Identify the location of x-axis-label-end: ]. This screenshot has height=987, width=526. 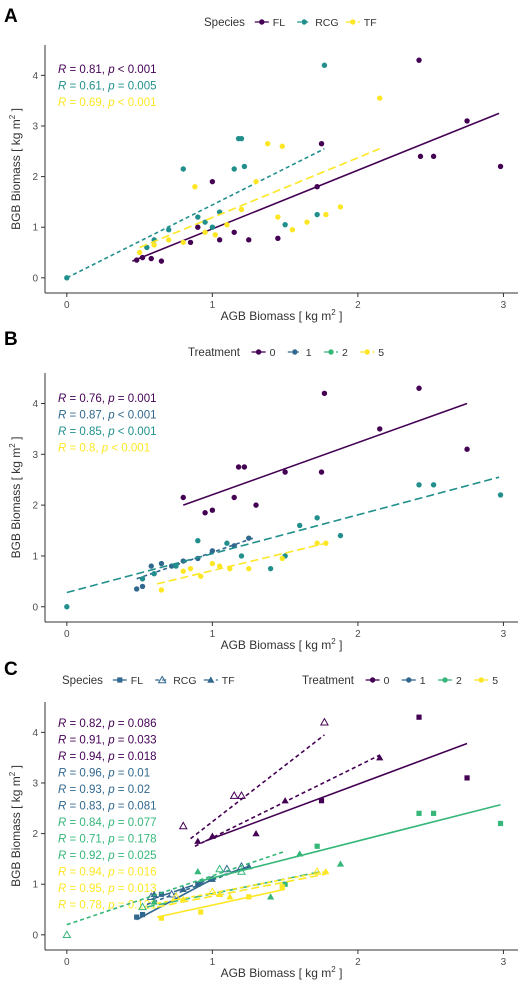
(339, 645).